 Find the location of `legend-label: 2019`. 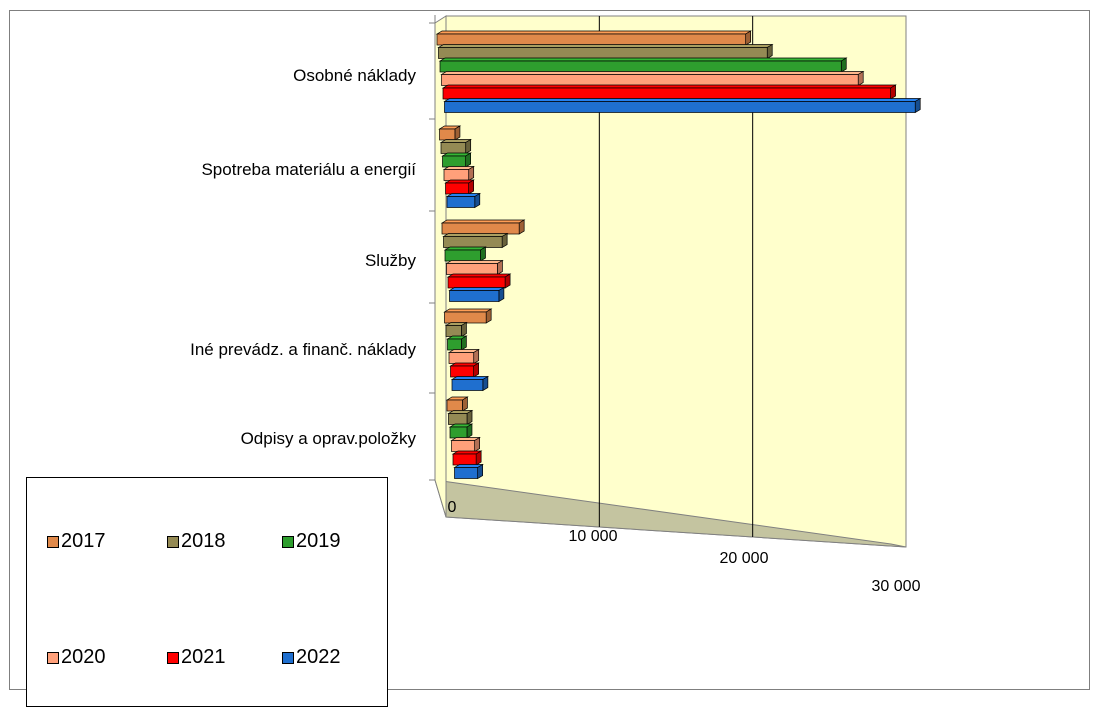

legend-label: 2019 is located at coordinates (318, 541).